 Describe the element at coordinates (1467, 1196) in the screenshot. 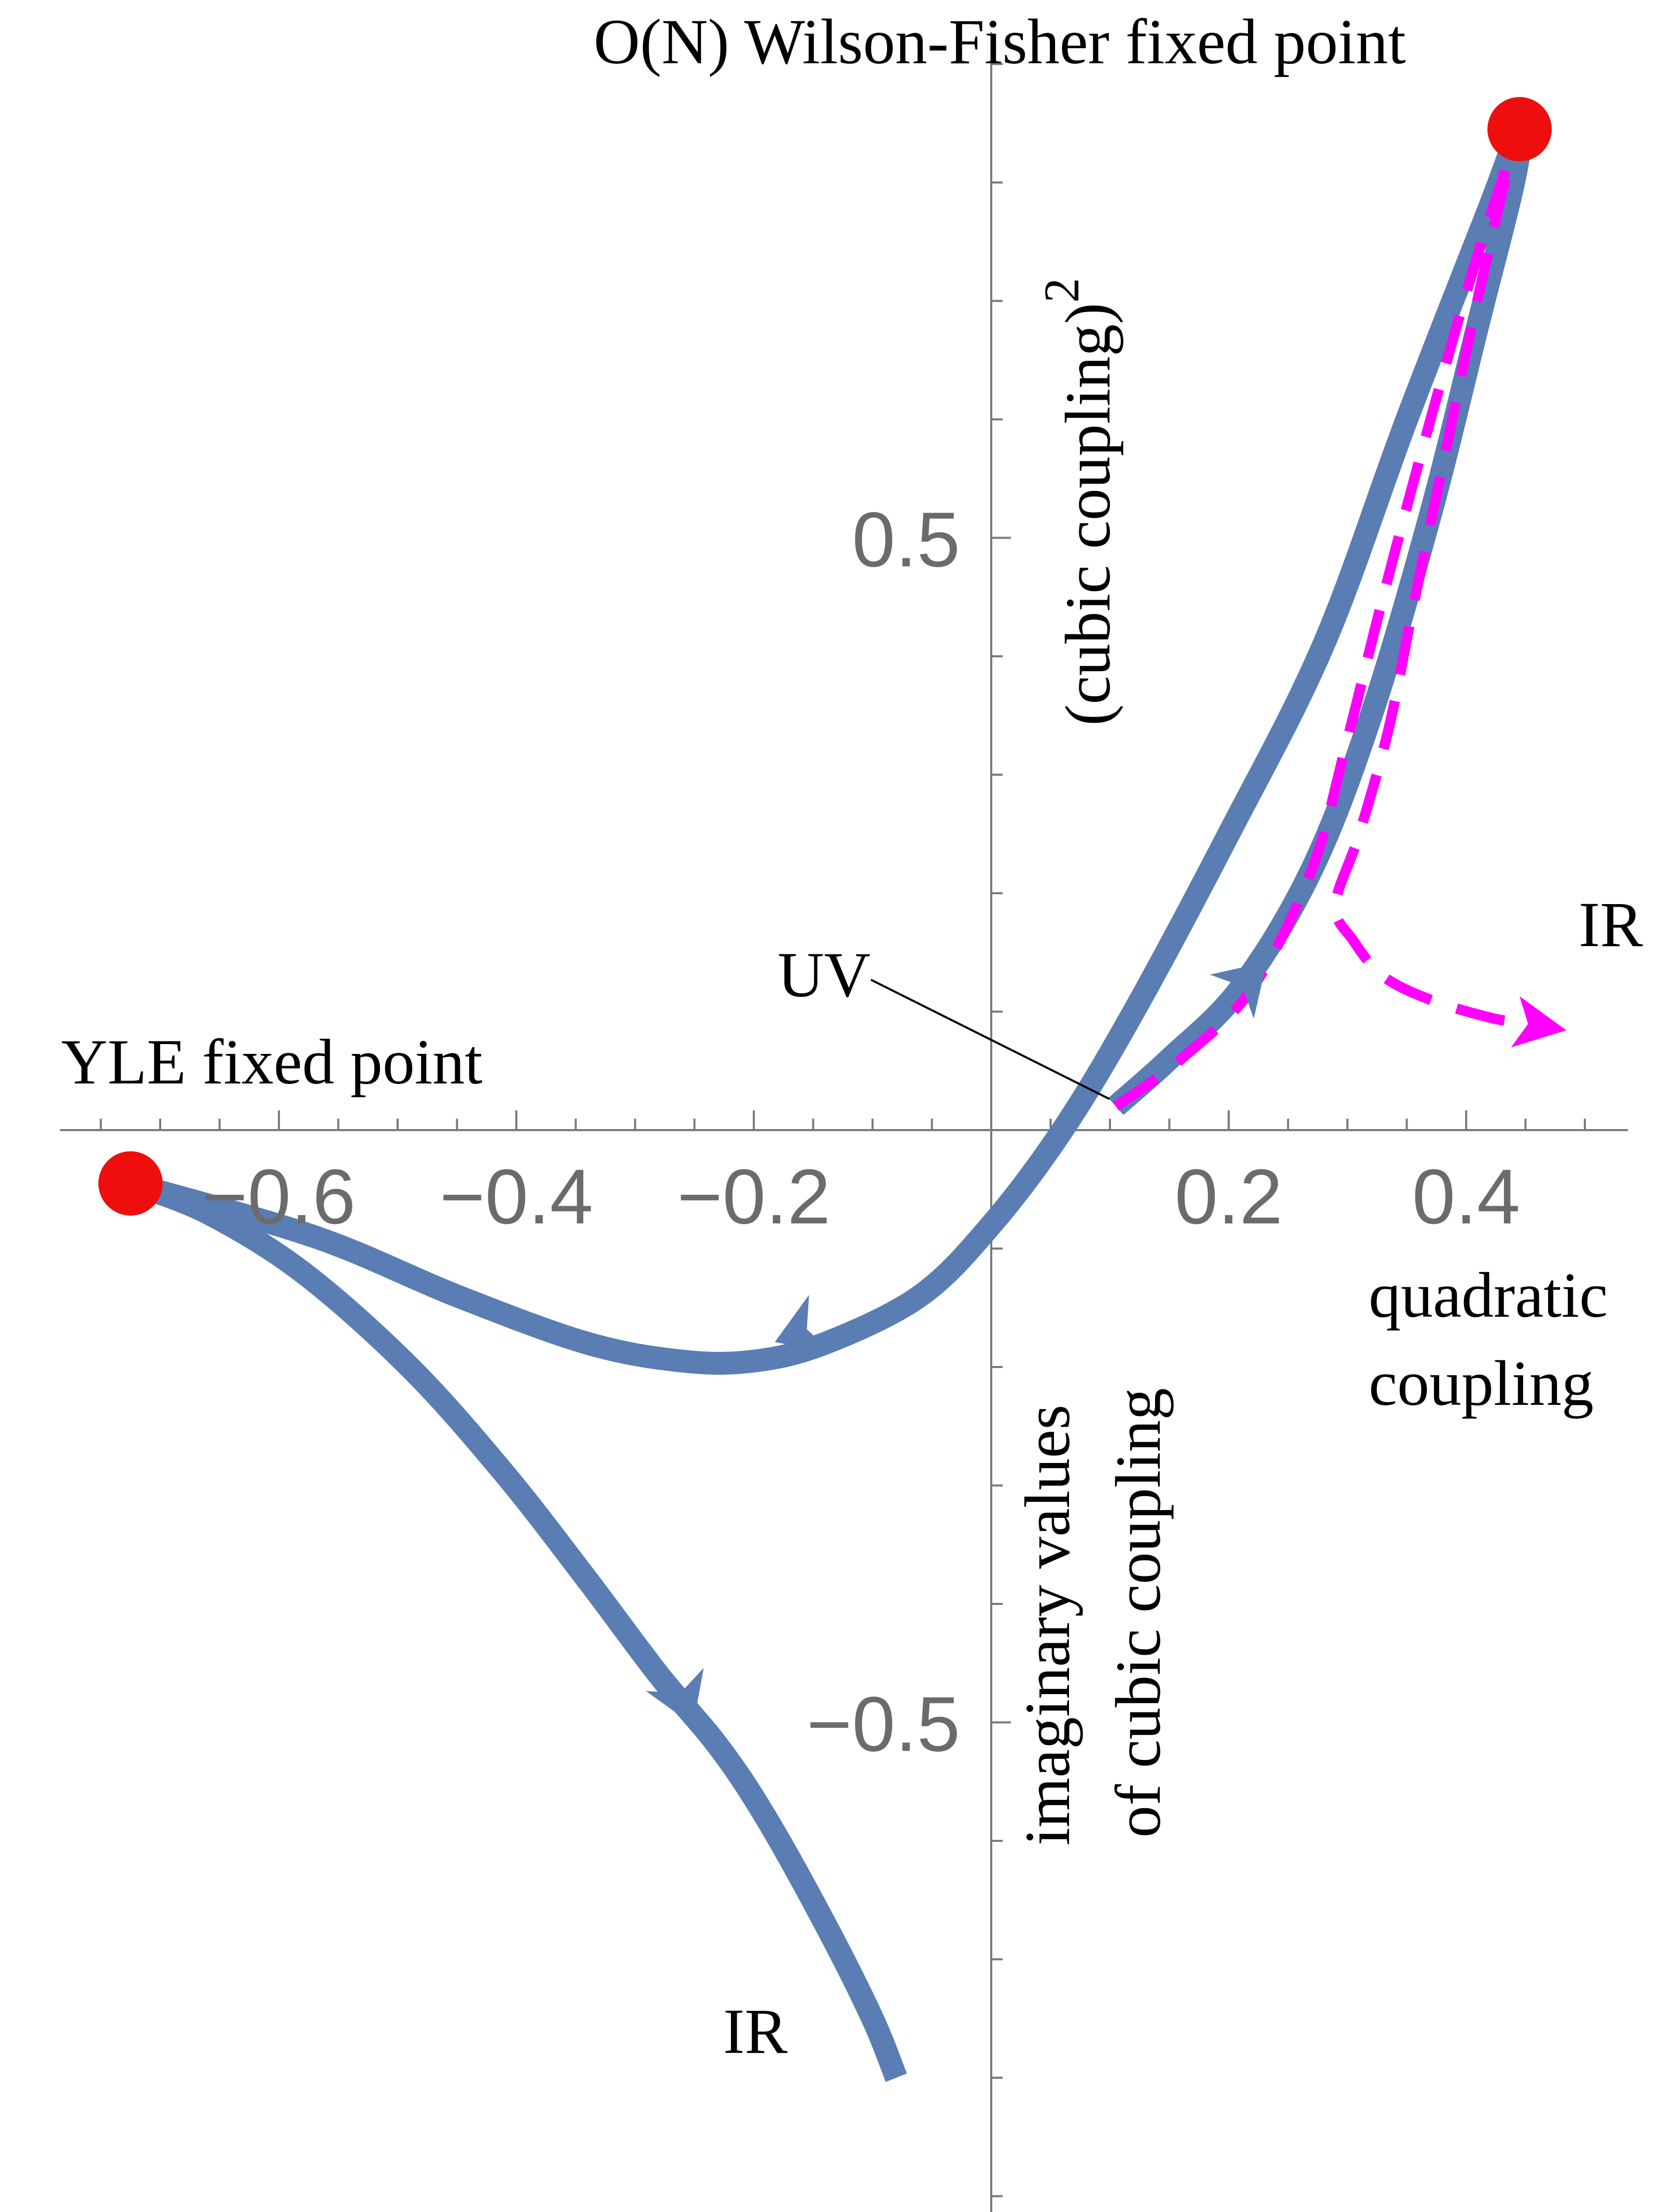

I see `x-tick-label: 0.4` at that location.